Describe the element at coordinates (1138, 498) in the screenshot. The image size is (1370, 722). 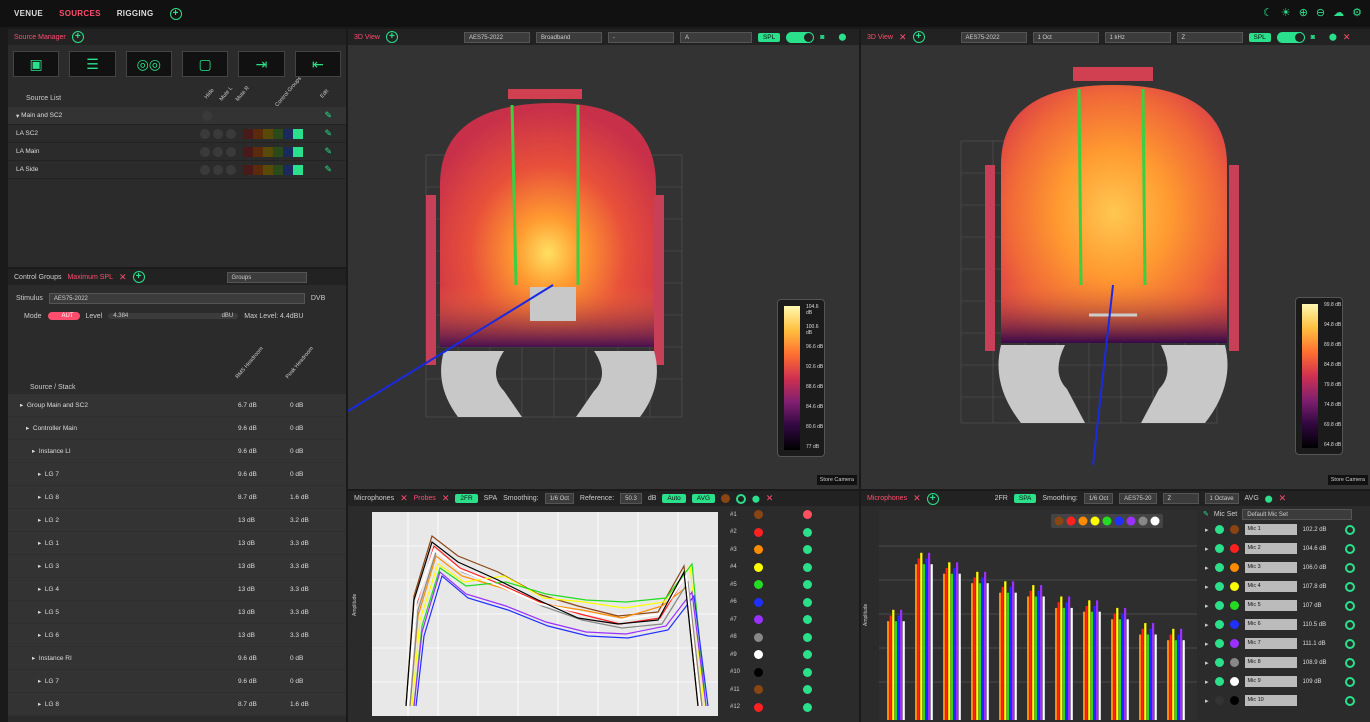
I see `stimulus-dropdown: AES75-20` at that location.